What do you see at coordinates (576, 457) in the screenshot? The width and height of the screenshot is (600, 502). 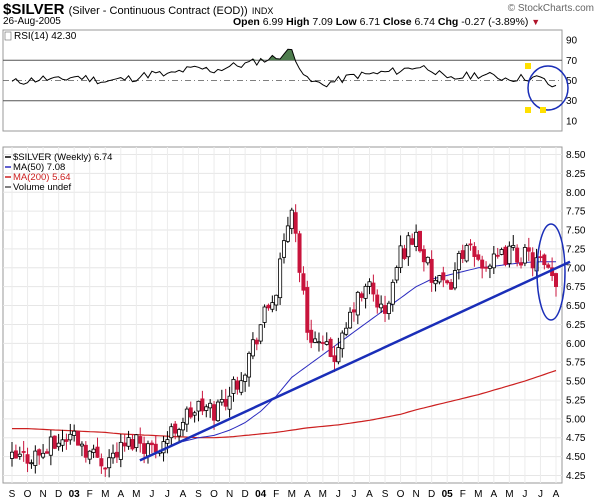 I see `price-tick-label: 4.50` at bounding box center [576, 457].